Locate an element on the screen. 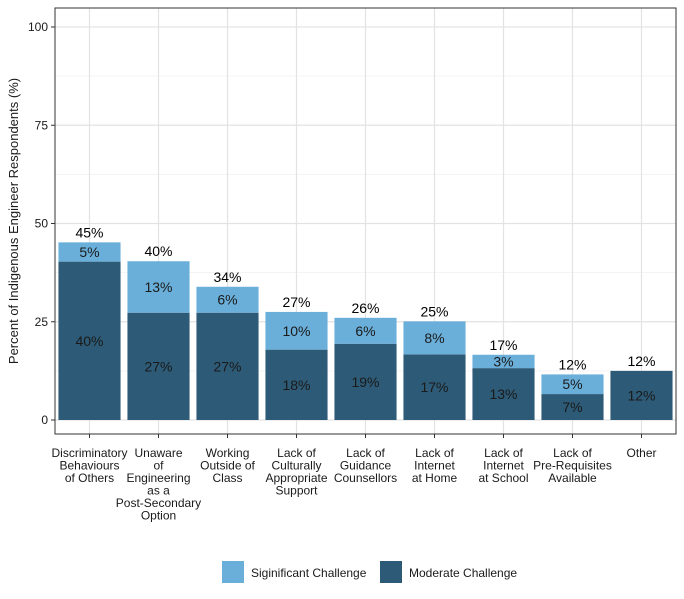  legend-label: Siginificant Challenge is located at coordinates (309, 573).